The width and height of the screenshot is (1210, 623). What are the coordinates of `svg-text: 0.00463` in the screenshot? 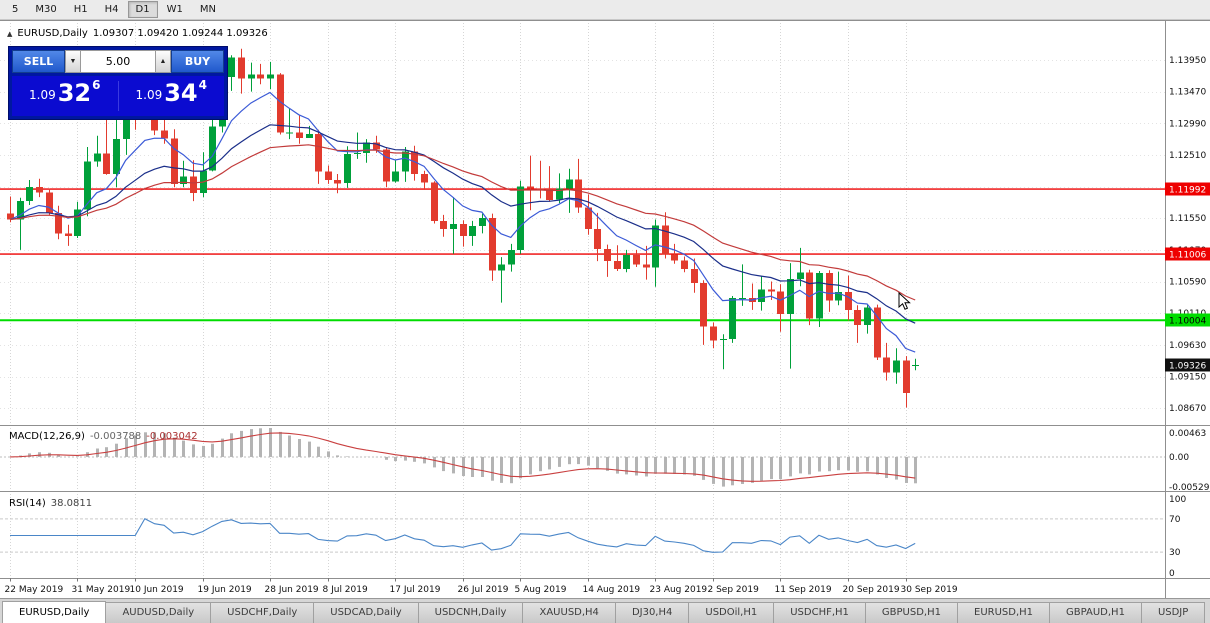 It's located at (1187, 434).